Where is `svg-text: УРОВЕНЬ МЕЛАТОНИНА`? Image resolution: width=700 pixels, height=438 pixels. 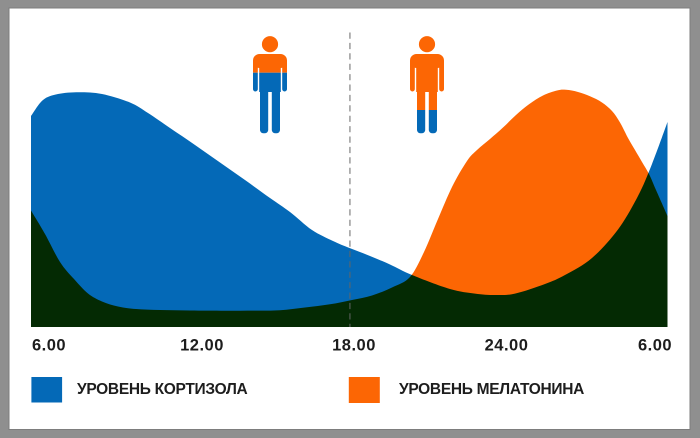 svg-text: УРОВЕНЬ МЕЛАТОНИНА is located at coordinates (491, 389).